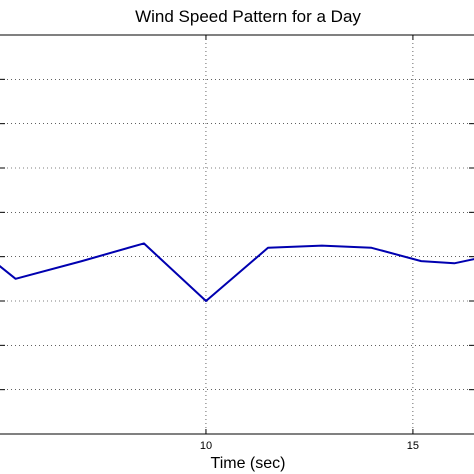 Image resolution: width=474 pixels, height=474 pixels. I want to click on series-layer, so click(237, 272).